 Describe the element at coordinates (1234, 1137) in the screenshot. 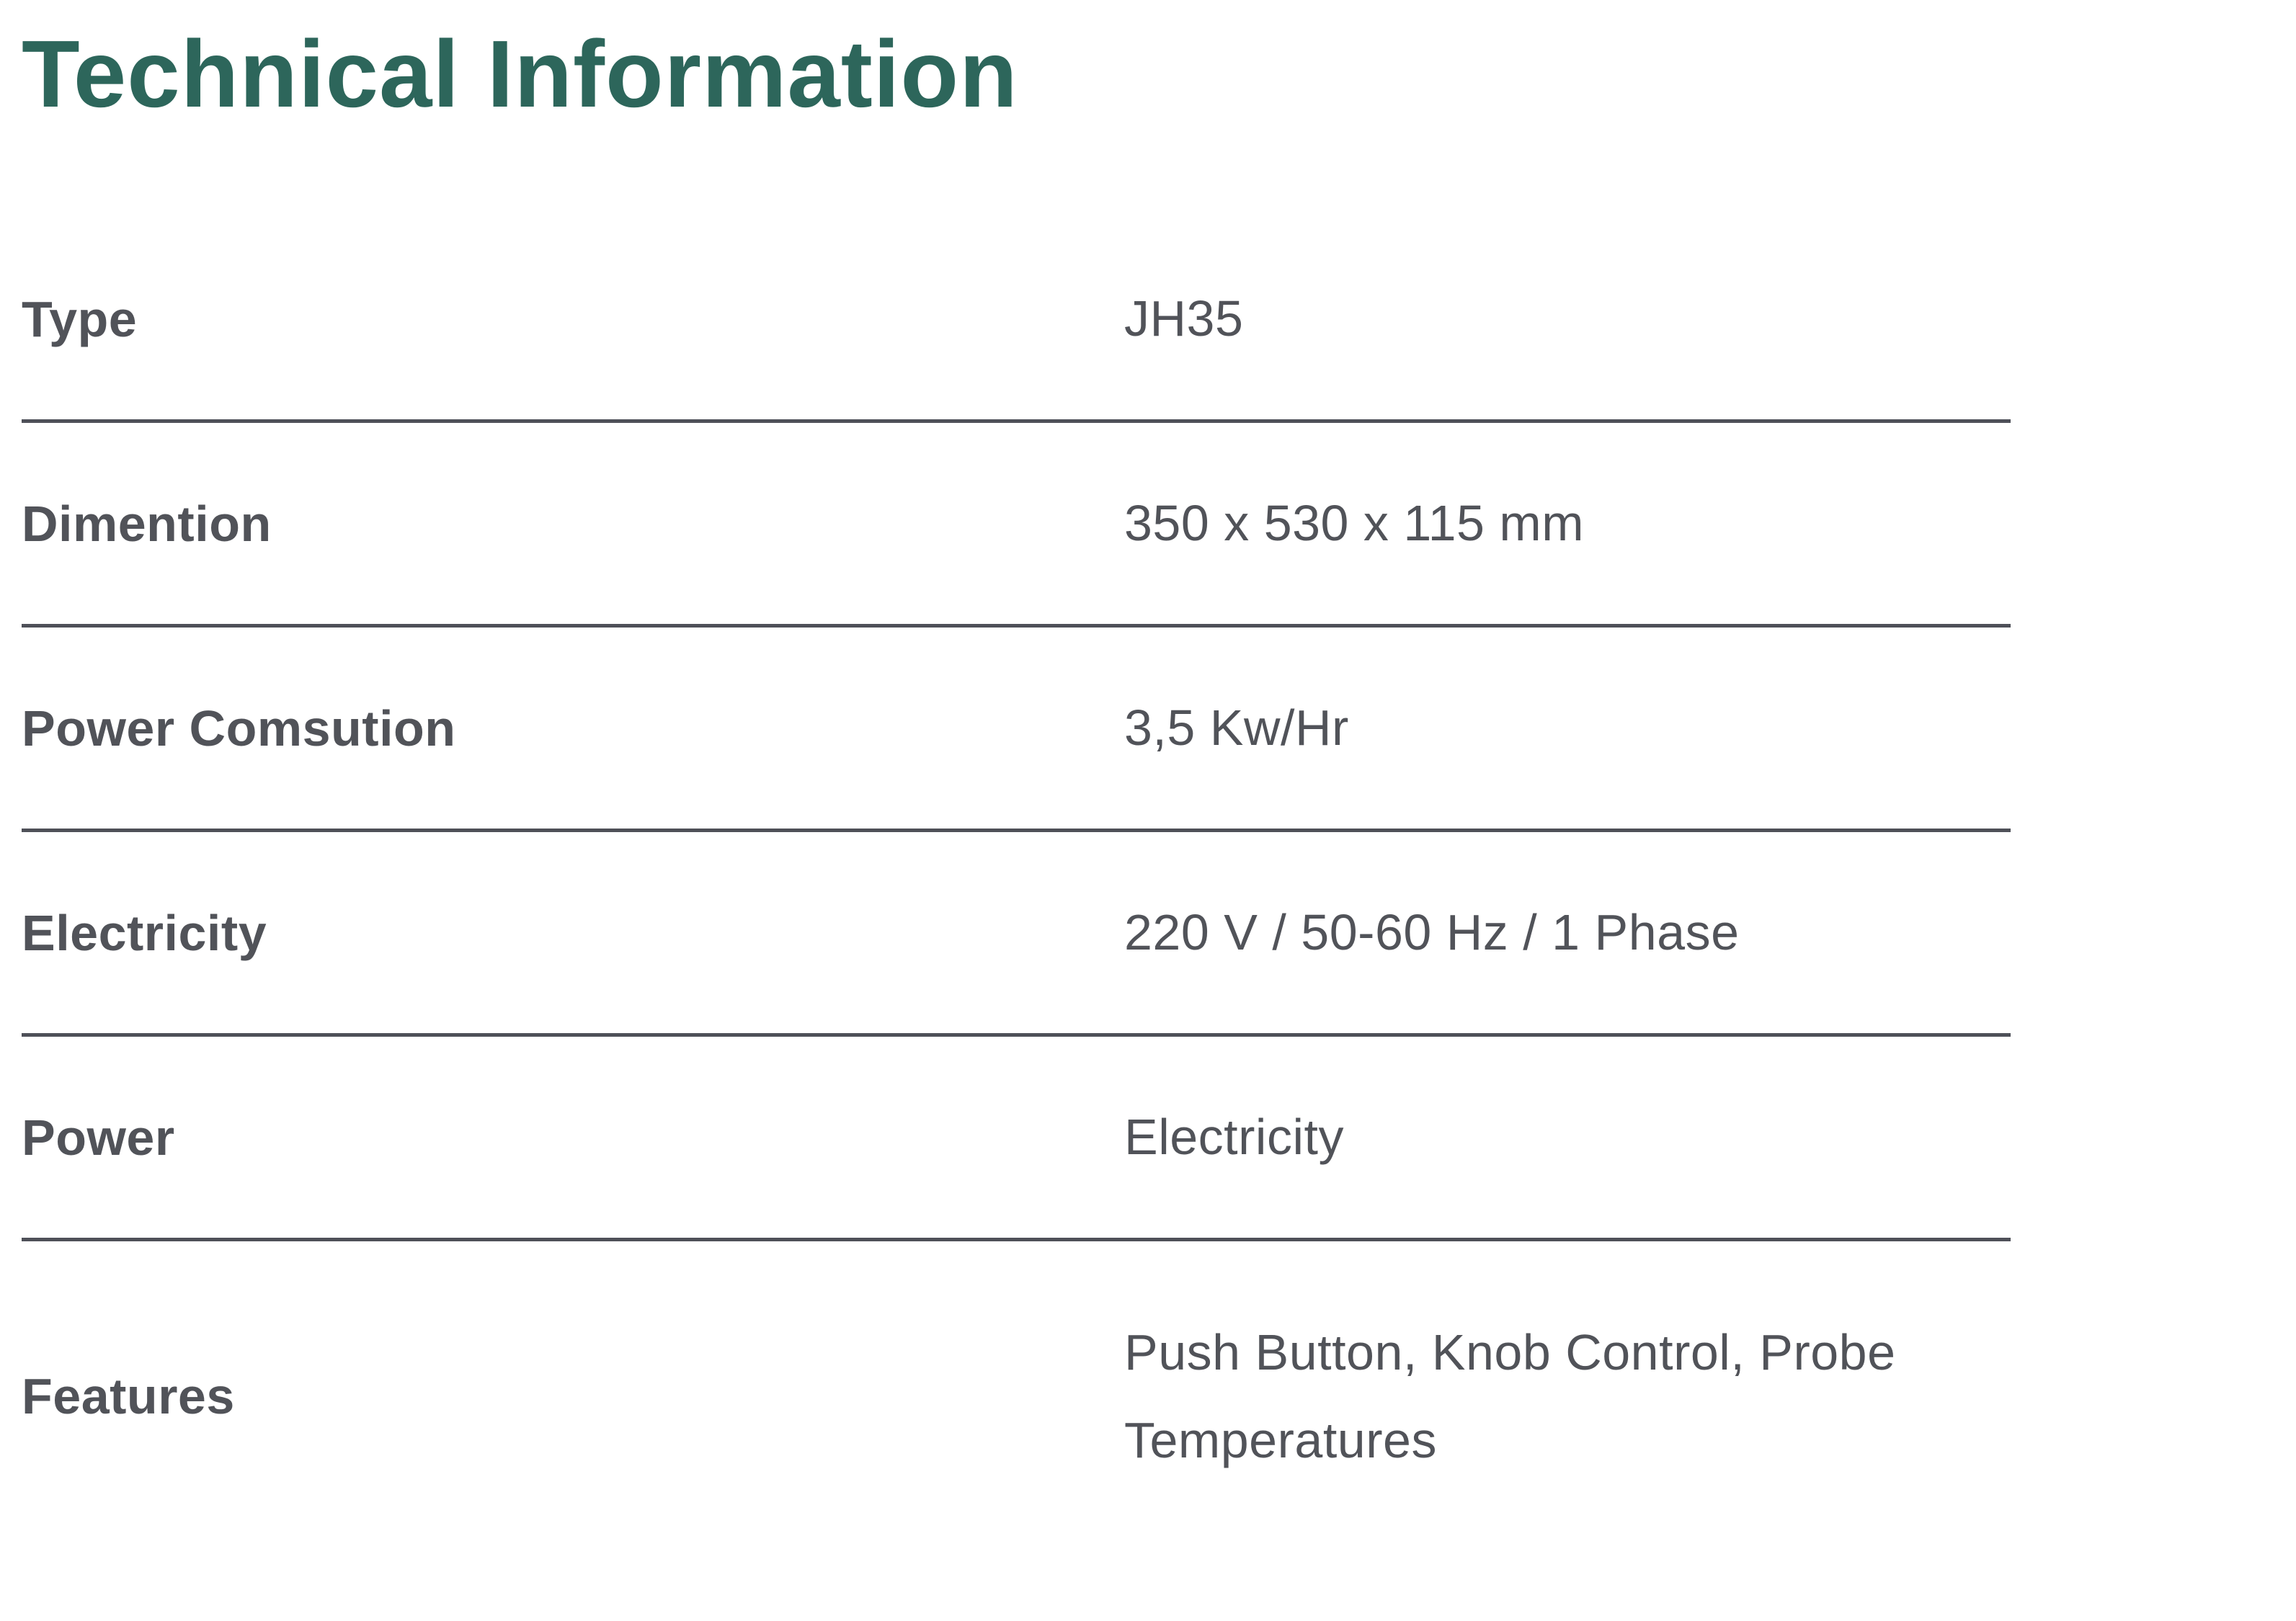

I see `spec-value: Electricity` at that location.